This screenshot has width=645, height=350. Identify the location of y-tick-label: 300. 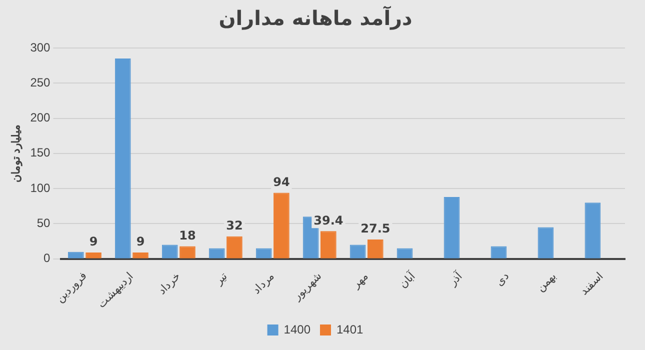
(40, 47).